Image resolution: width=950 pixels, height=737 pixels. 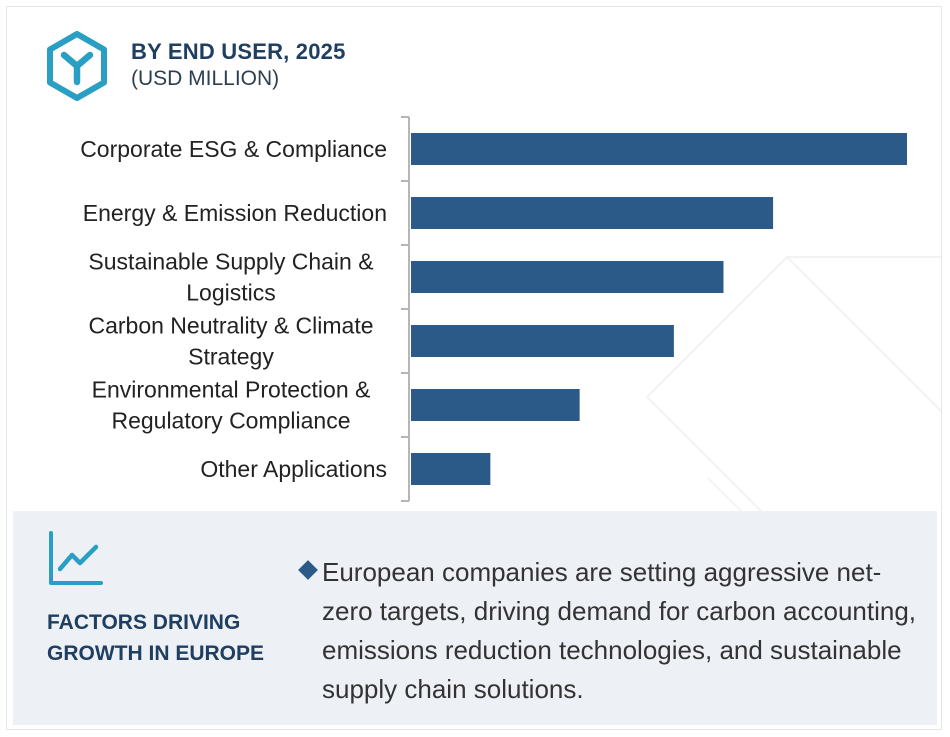 I want to click on category-label-line: Energy & Emission Reduction, so click(x=235, y=213).